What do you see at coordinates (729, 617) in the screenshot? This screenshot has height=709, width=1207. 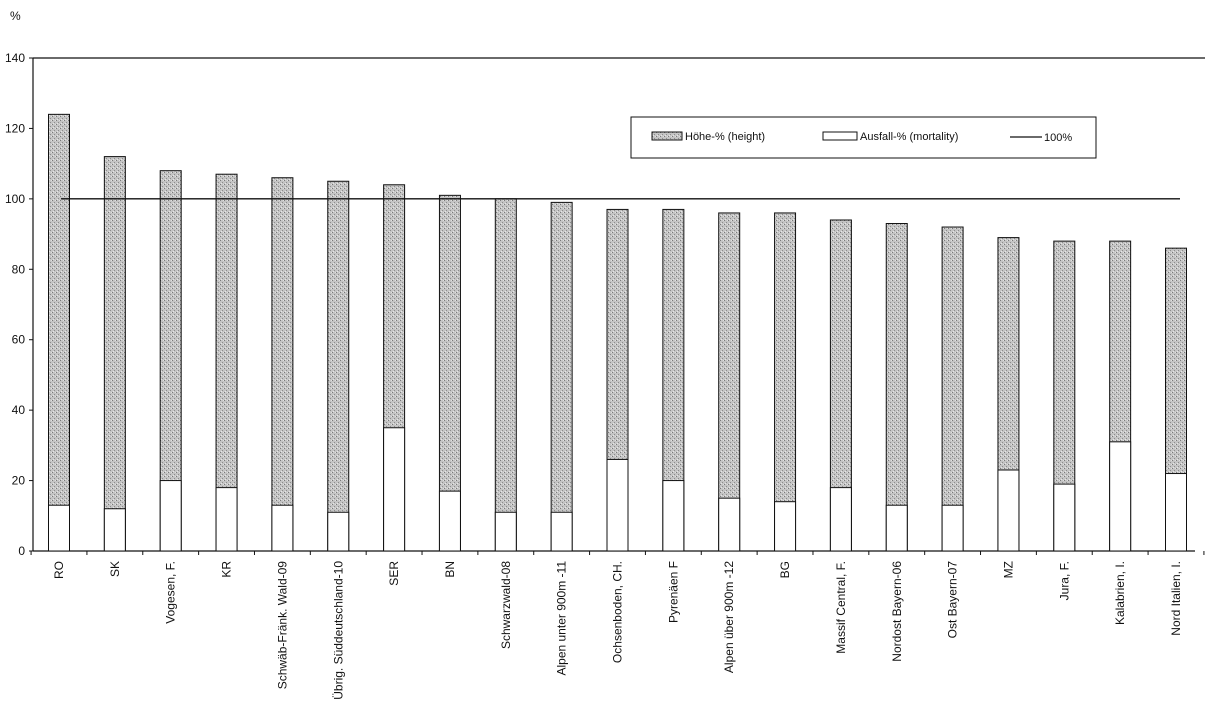 I see `category-label: Alpen über 900m -12` at bounding box center [729, 617].